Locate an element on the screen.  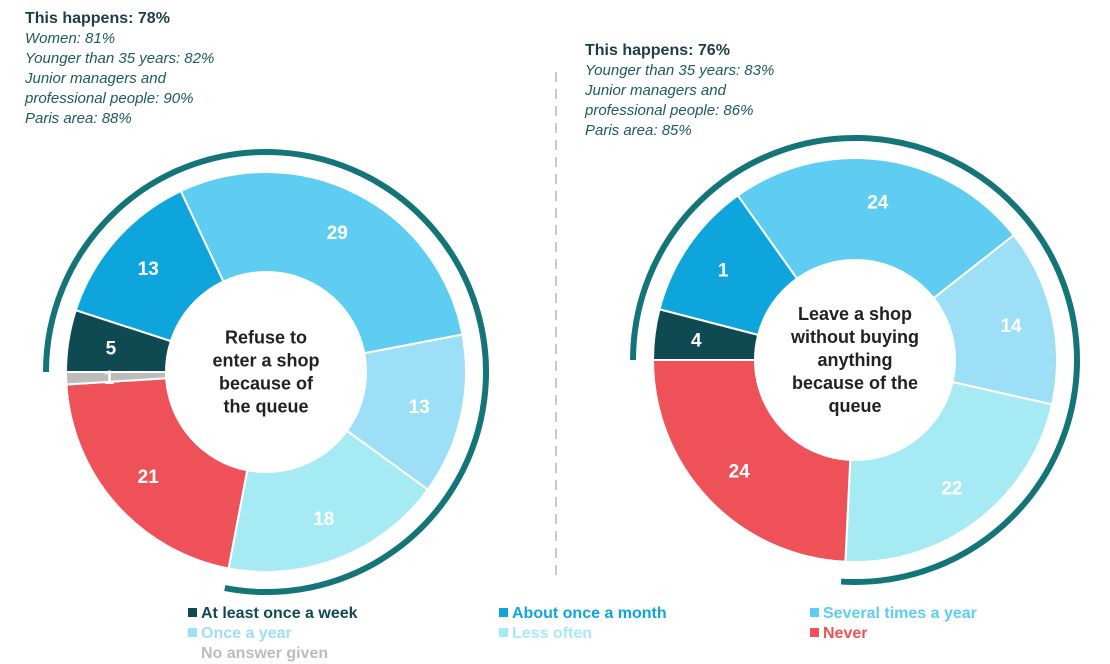
note-right-line: Paris area: 85% is located at coordinates (638, 130).